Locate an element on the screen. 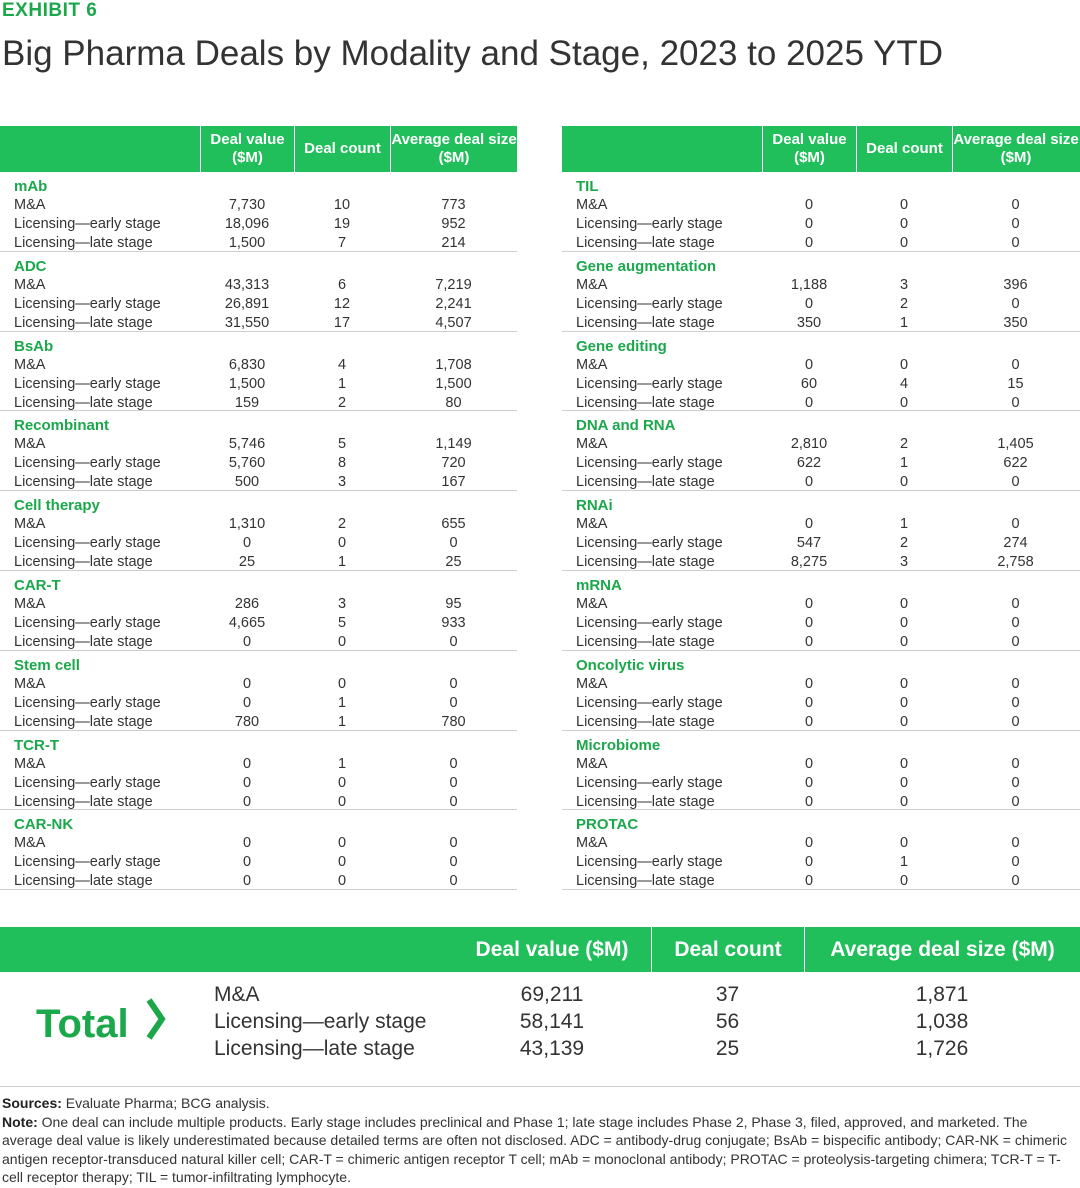  deal-value-cell: 1,500 is located at coordinates (247, 243).